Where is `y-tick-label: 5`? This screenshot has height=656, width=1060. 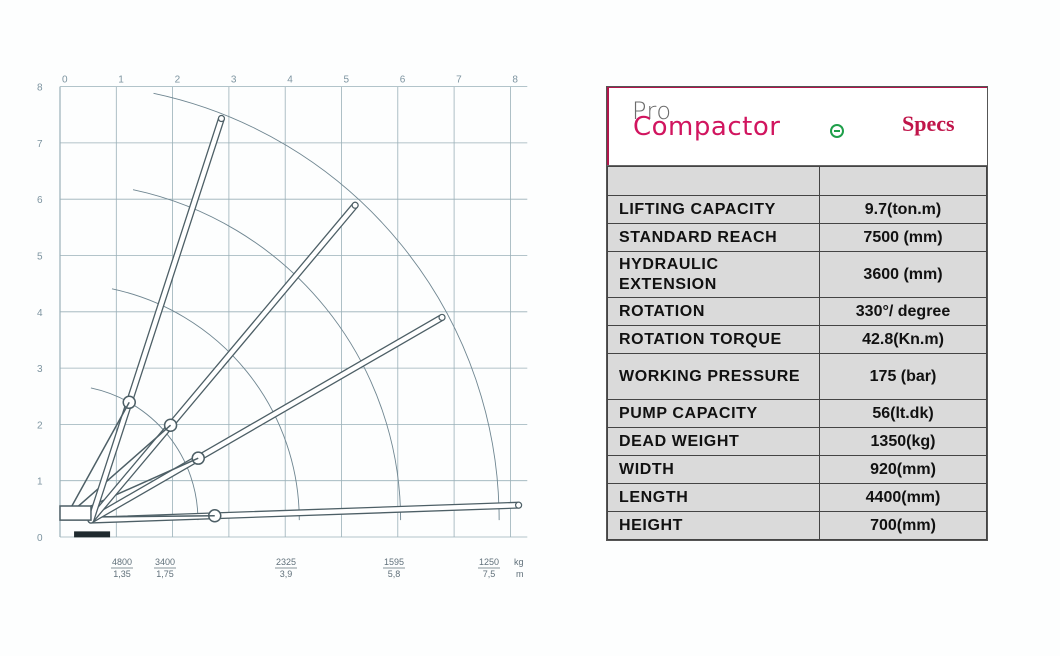 y-tick-label: 5 is located at coordinates (40, 257).